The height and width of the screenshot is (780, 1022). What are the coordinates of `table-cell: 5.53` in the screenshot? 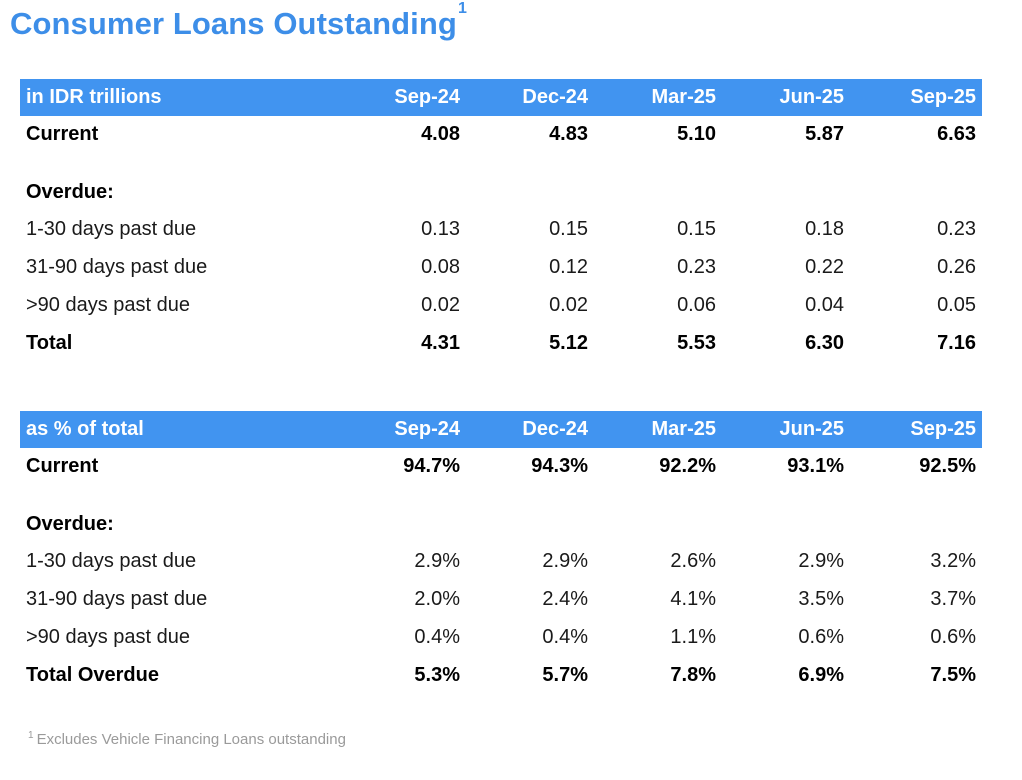 It's located at (696, 342).